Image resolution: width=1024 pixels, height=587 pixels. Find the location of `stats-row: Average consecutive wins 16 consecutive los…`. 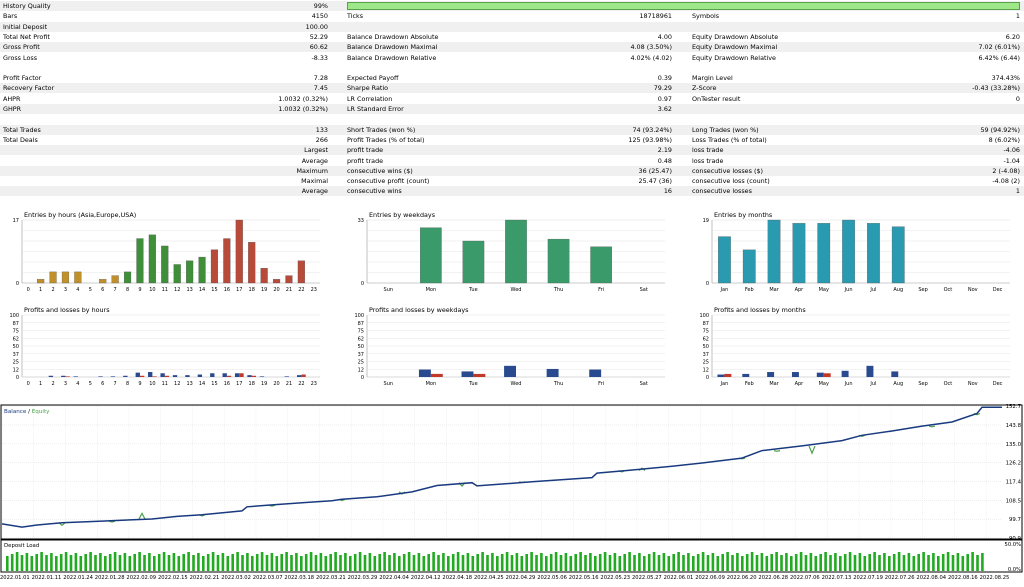

stats-row: Average consecutive wins 16 consecutive los… is located at coordinates (512, 191).